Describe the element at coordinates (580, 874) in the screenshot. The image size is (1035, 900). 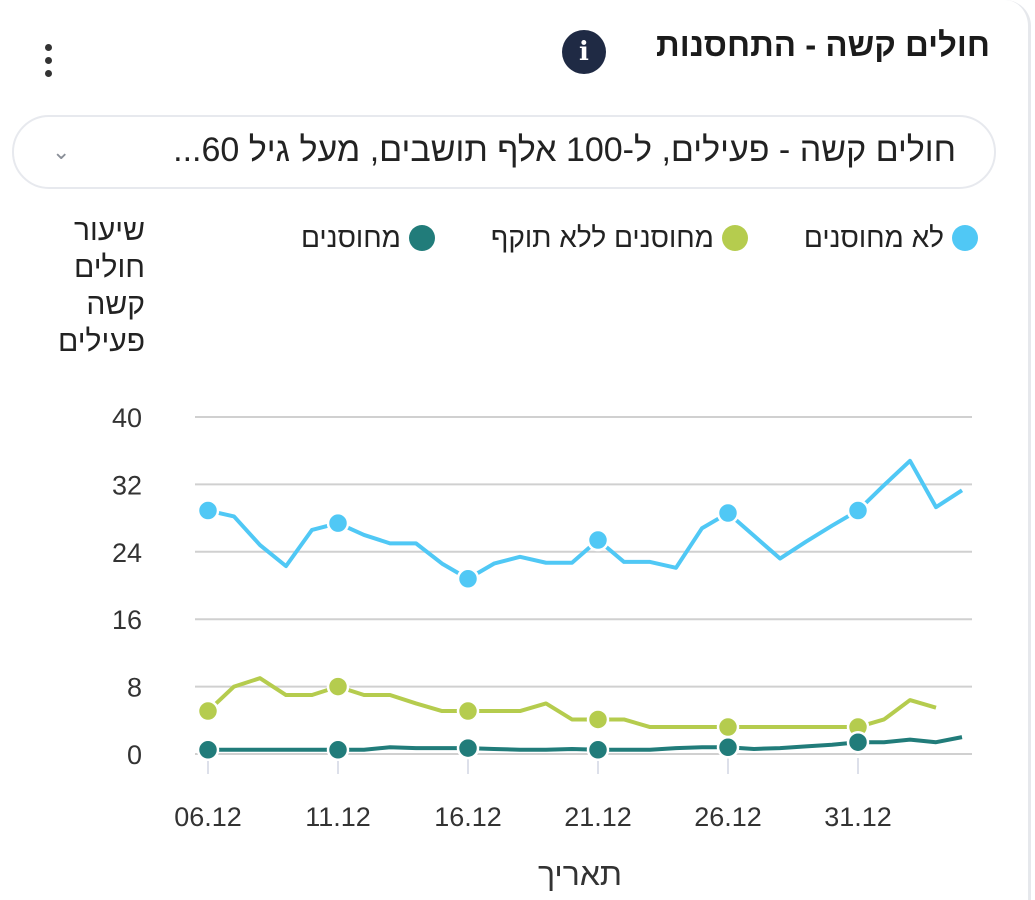
I see `x-axis-title: תאריך` at that location.